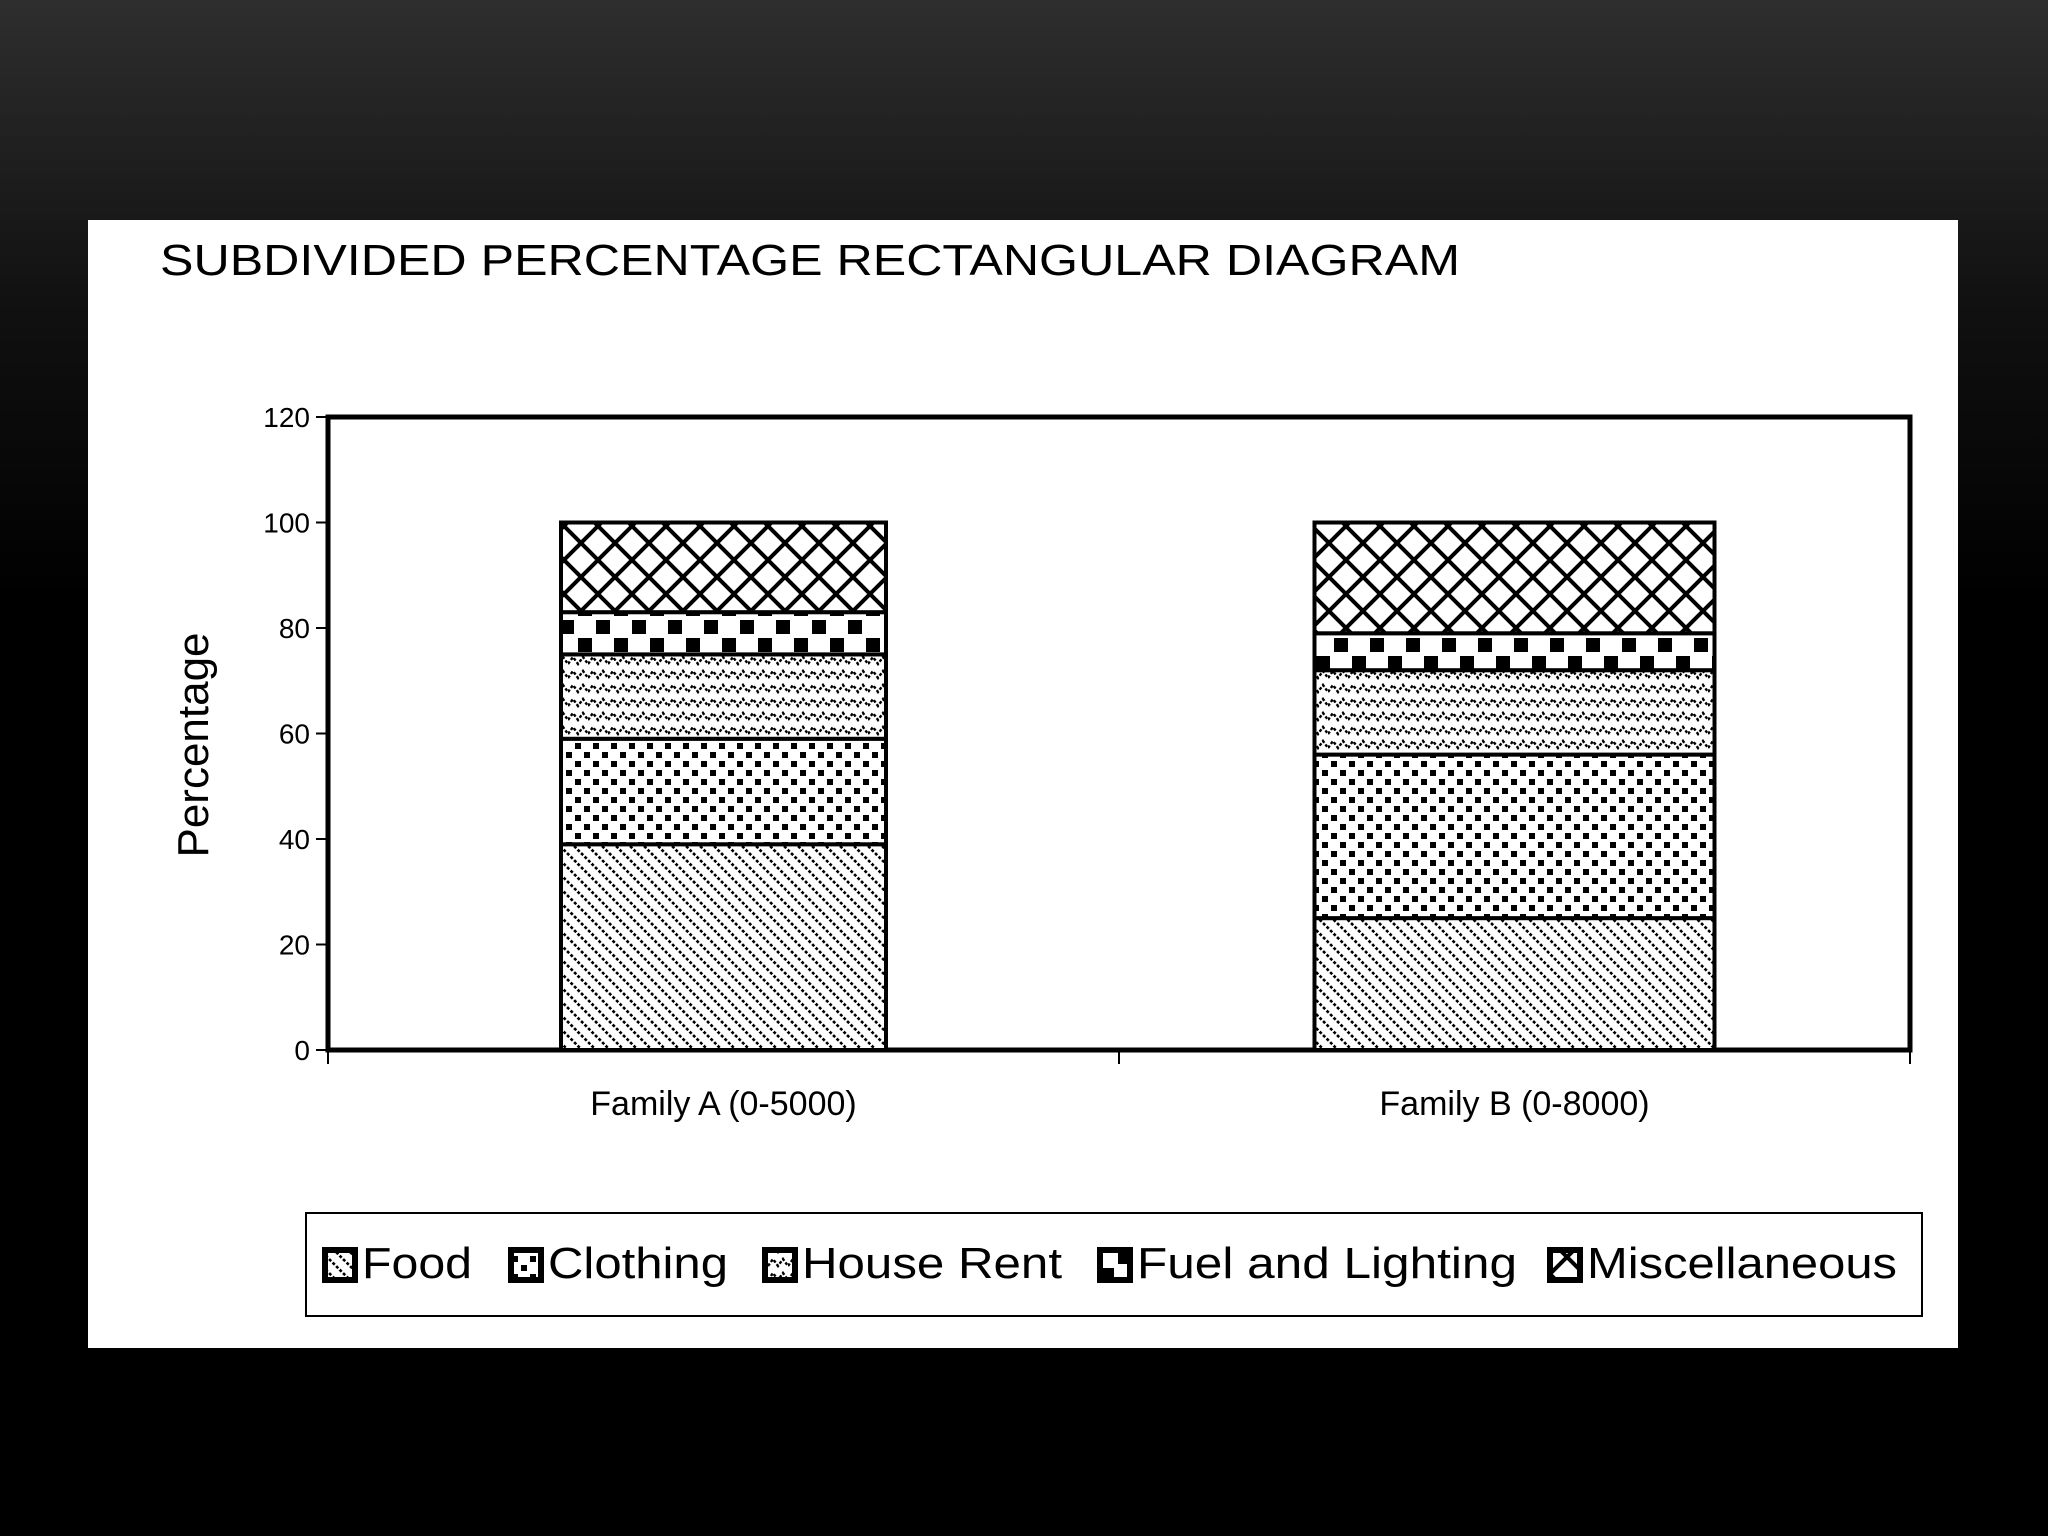 The height and width of the screenshot is (1536, 2048). I want to click on y-tick-label: 40, so click(294, 839).